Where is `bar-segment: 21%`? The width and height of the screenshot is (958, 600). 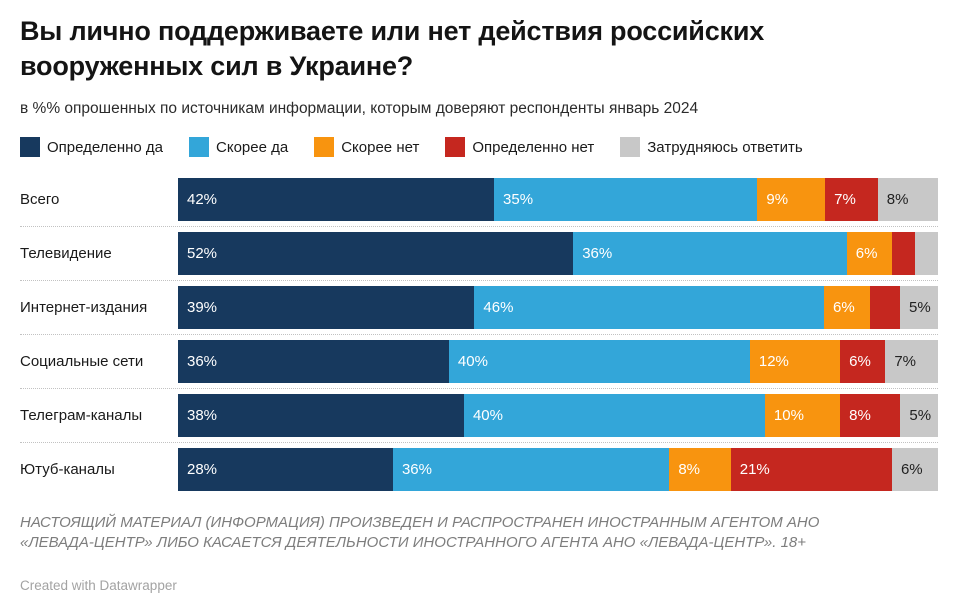
bar-segment: 21% is located at coordinates (811, 469).